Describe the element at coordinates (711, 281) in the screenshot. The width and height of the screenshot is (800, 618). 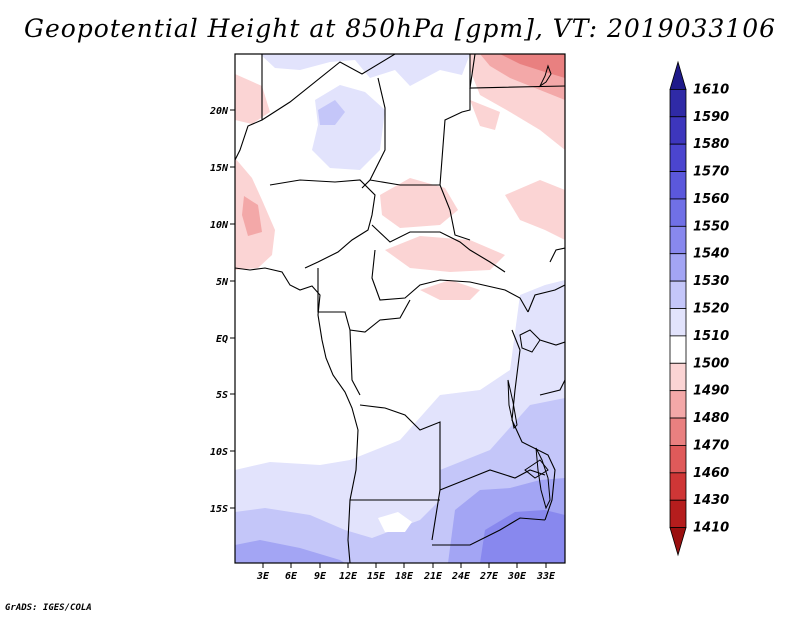
I see `colorbar-level-label: 1530` at that location.